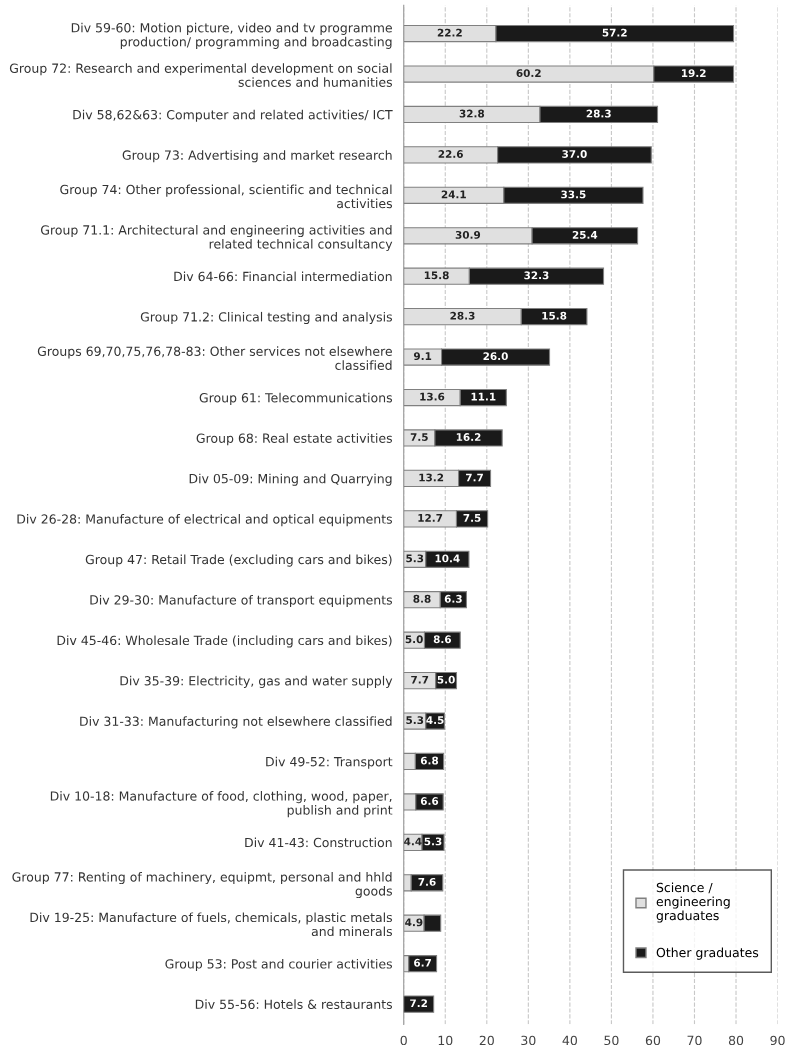 The width and height of the screenshot is (787, 1056). I want to click on data-label: 26.0, so click(495, 356).